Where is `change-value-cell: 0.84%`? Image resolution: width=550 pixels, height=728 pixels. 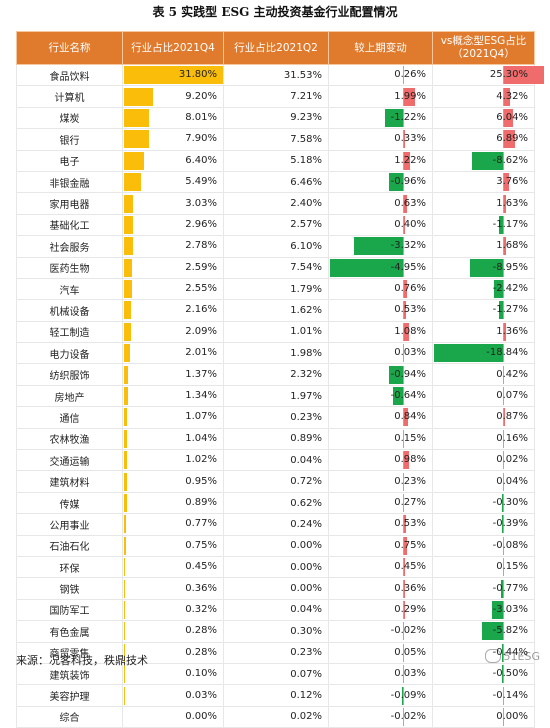 change-value-cell: 0.84% is located at coordinates (381, 417).